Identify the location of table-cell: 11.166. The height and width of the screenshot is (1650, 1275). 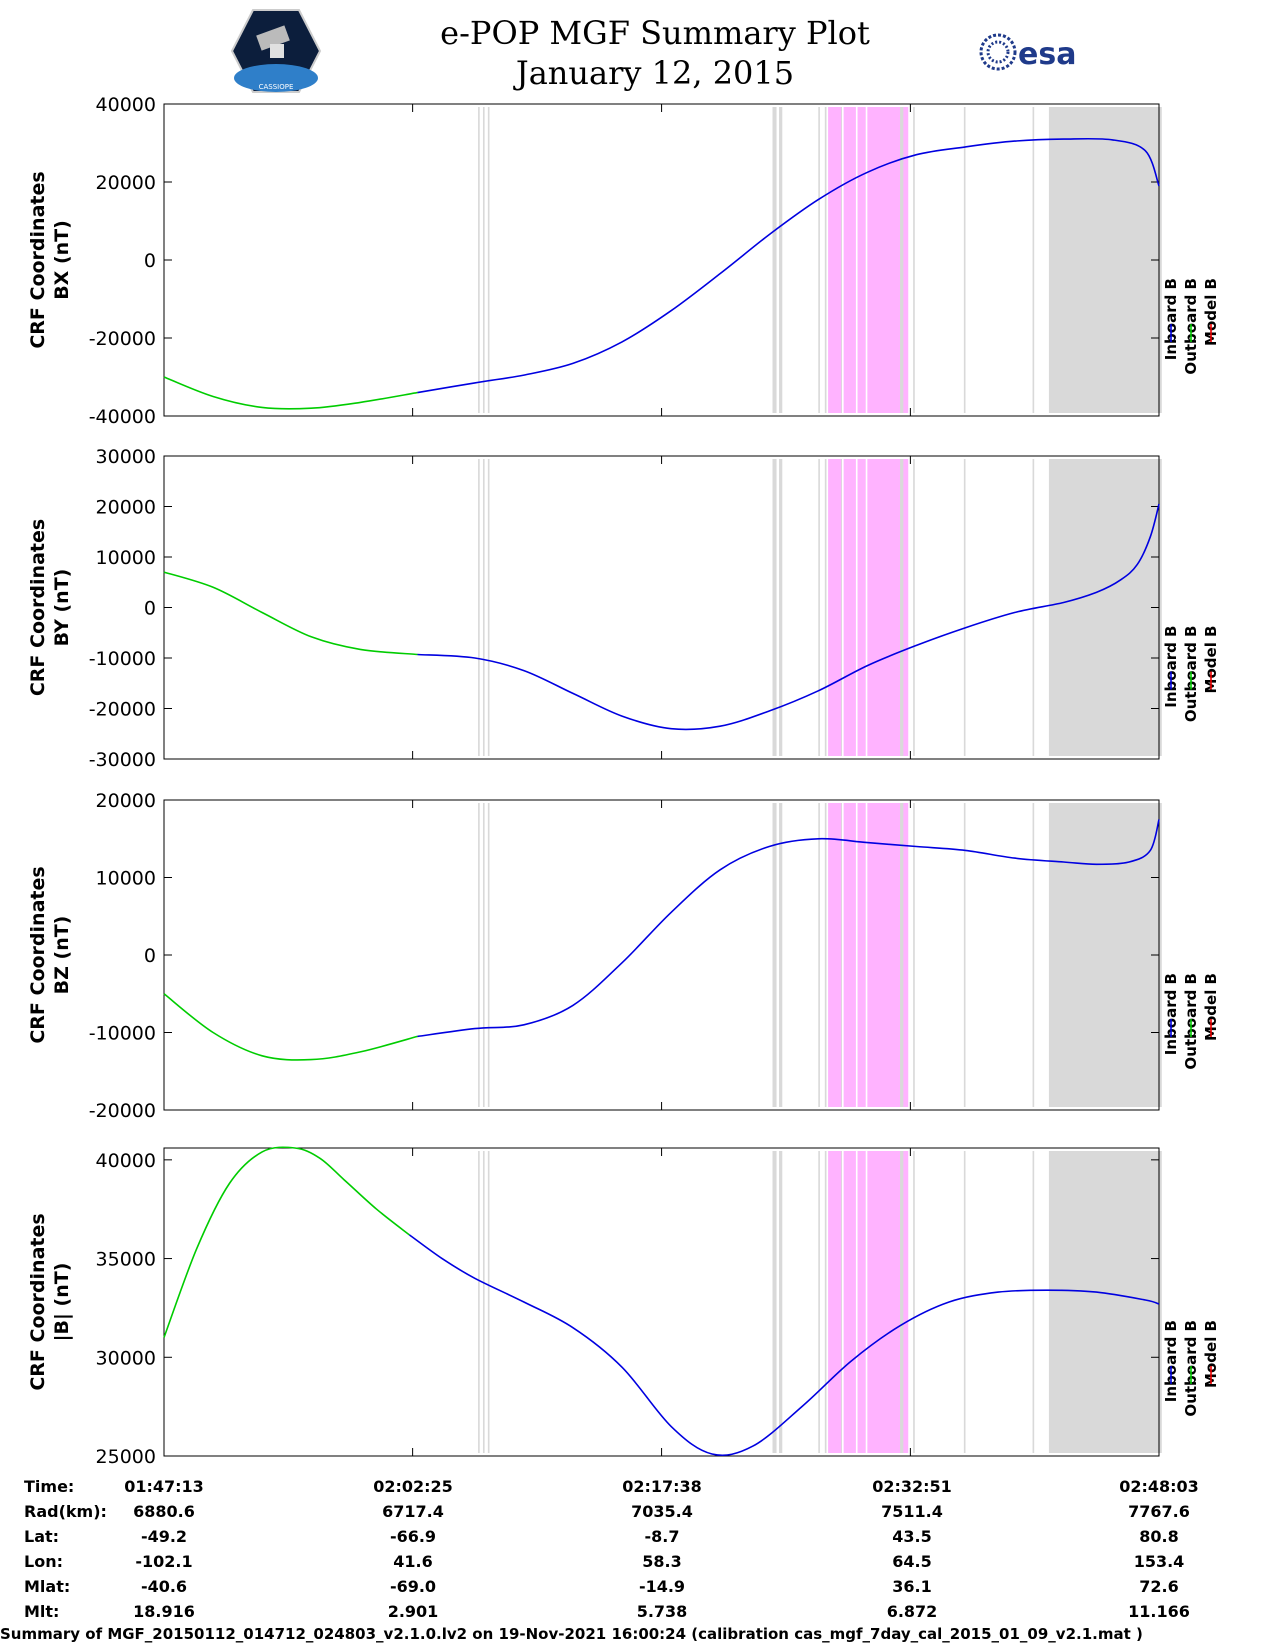
(1159, 1611).